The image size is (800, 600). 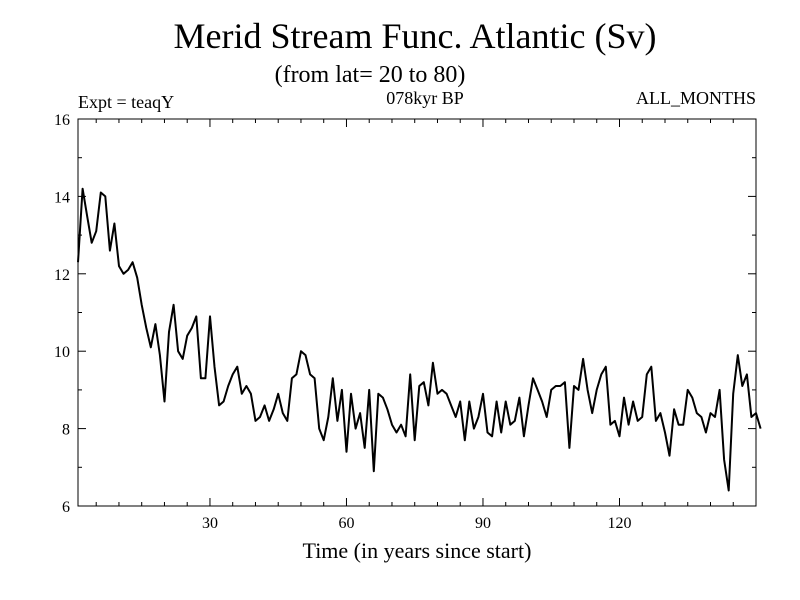 I want to click on chart-title: Merid Stream Func. Atlantic (Sv), so click(x=415, y=36).